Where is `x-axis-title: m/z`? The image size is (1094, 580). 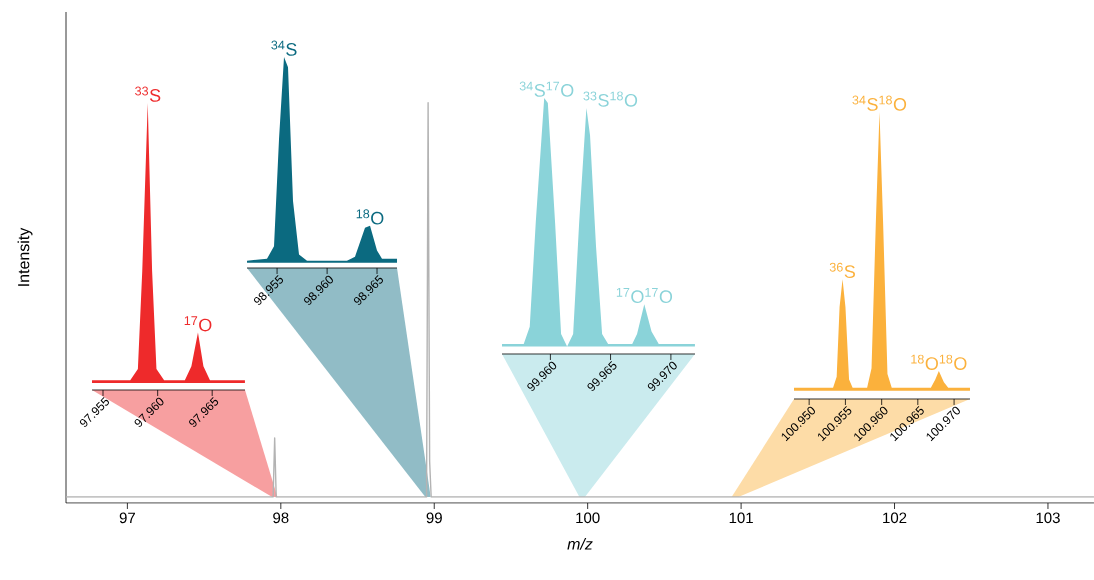 x-axis-title: m/z is located at coordinates (580, 544).